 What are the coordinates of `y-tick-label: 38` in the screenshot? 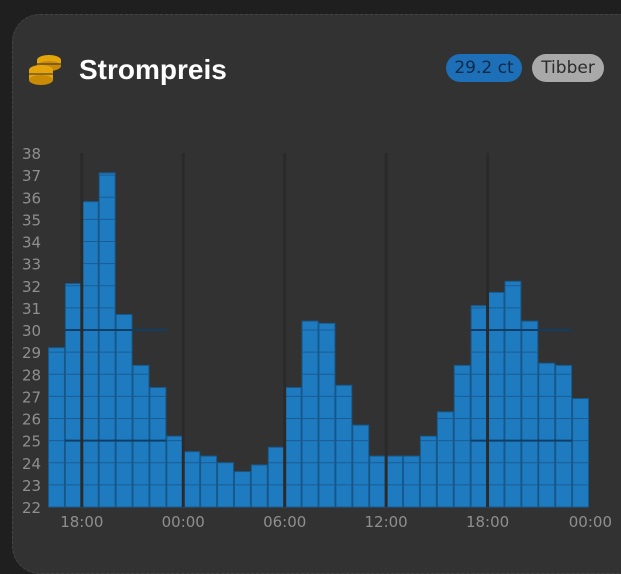 It's located at (31, 154).